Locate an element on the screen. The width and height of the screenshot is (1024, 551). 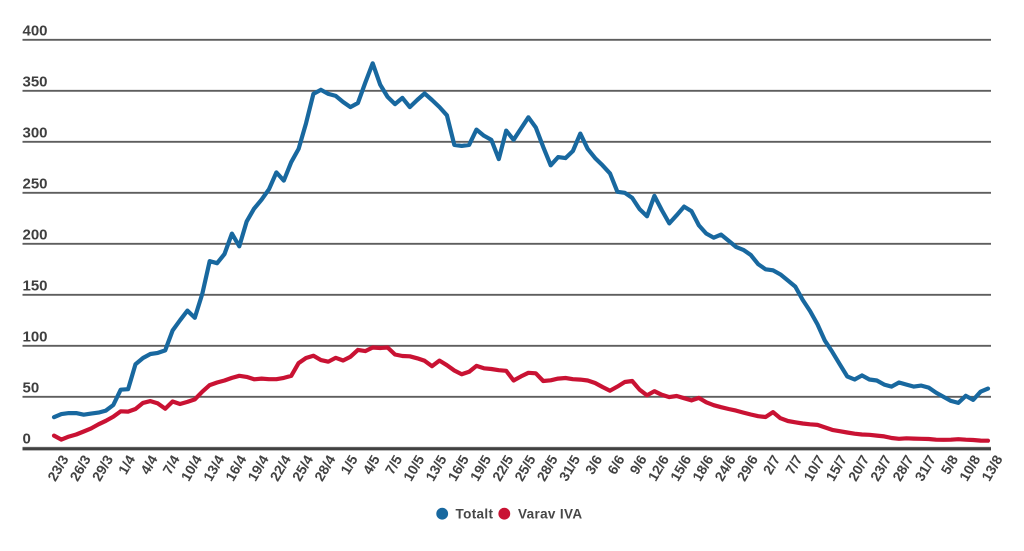
svg-text: 31/7 is located at coordinates (925, 468).